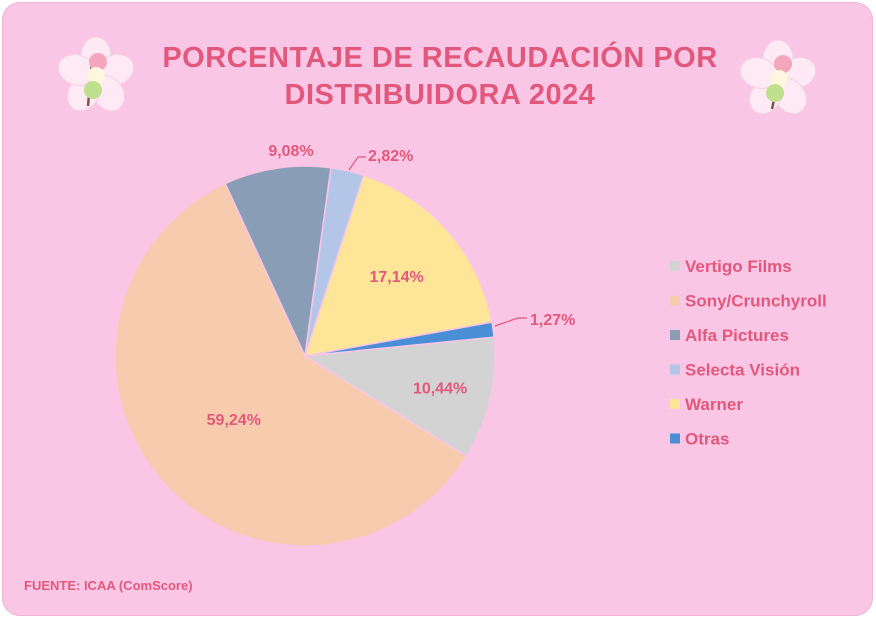 This screenshot has height=619, width=876. What do you see at coordinates (675, 438) in the screenshot?
I see `legend-swatch-otras` at bounding box center [675, 438].